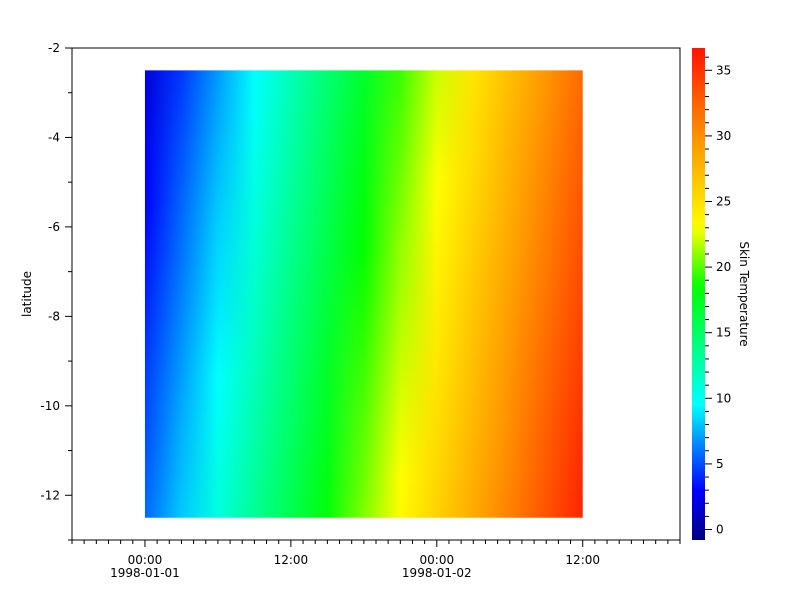 The height and width of the screenshot is (604, 800). What do you see at coordinates (54, 316) in the screenshot?
I see `y-tick-label: -8` at bounding box center [54, 316].